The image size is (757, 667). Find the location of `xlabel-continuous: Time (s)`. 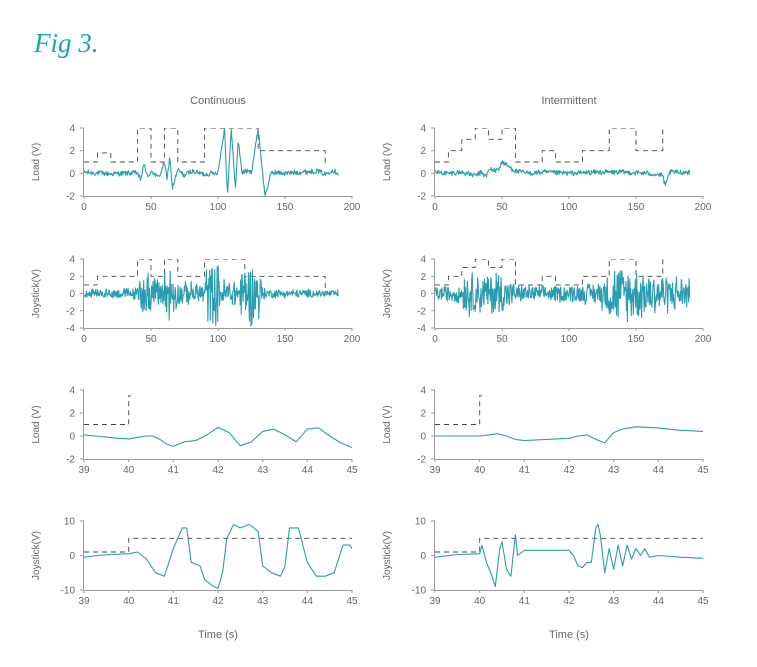

xlabel-continuous: Time (s) is located at coordinates (218, 635).